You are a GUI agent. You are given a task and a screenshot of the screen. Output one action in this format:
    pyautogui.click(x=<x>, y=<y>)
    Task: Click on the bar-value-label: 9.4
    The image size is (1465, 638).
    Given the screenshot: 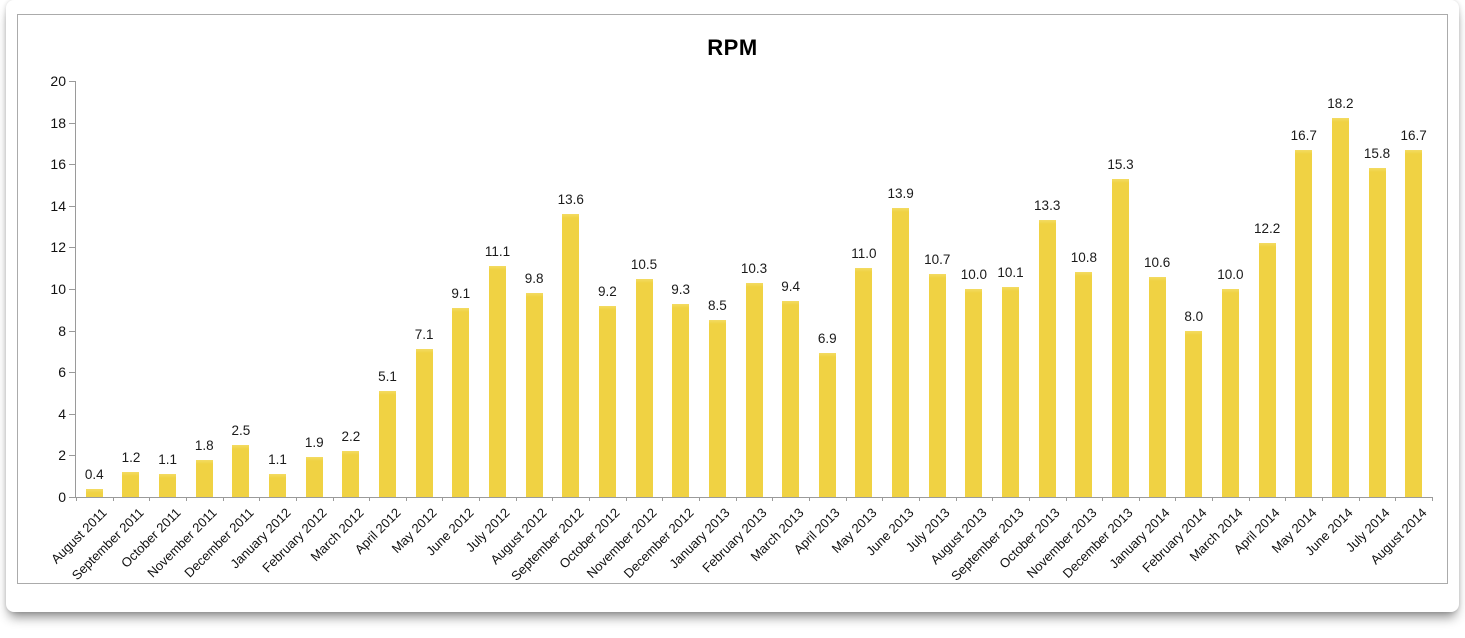 What is the action you would take?
    pyautogui.click(x=791, y=287)
    